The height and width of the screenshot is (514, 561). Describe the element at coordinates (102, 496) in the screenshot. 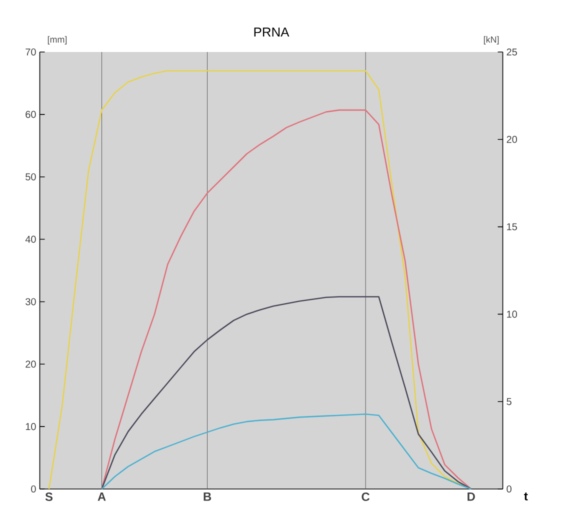

I see `x-tick-label: A` at that location.